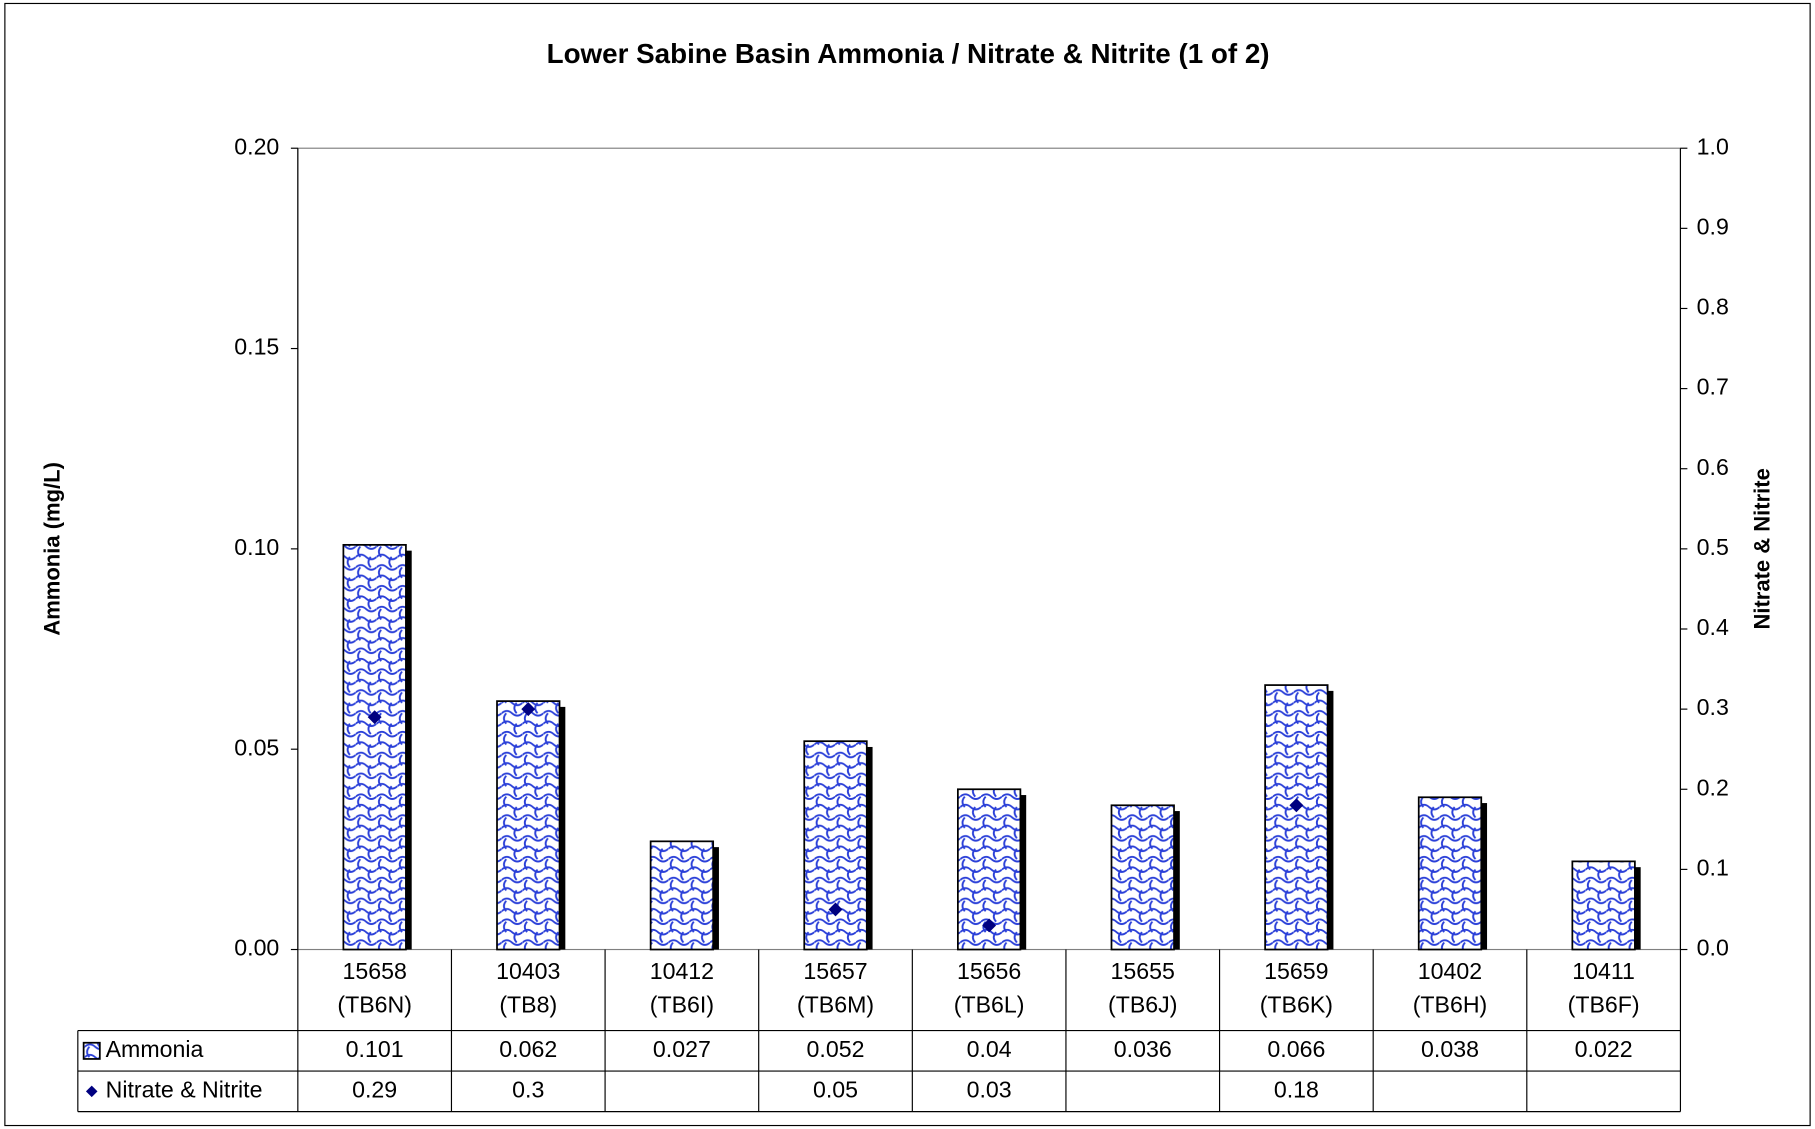 This screenshot has width=1815, height=1129. Describe the element at coordinates (1296, 1089) in the screenshot. I see `table-value: 0.18` at that location.